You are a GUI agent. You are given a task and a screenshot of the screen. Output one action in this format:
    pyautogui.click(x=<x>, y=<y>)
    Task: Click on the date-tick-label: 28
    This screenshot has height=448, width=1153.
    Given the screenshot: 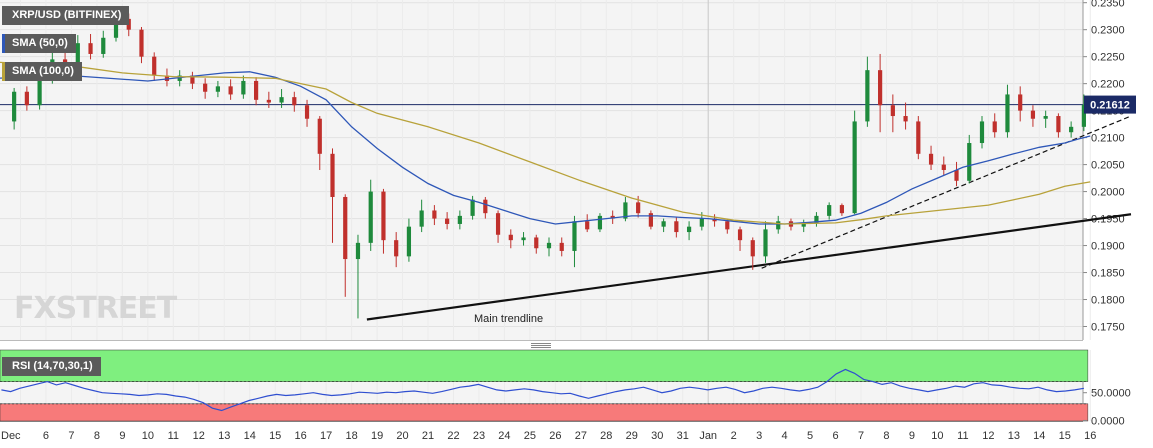 What is the action you would take?
    pyautogui.click(x=606, y=436)
    